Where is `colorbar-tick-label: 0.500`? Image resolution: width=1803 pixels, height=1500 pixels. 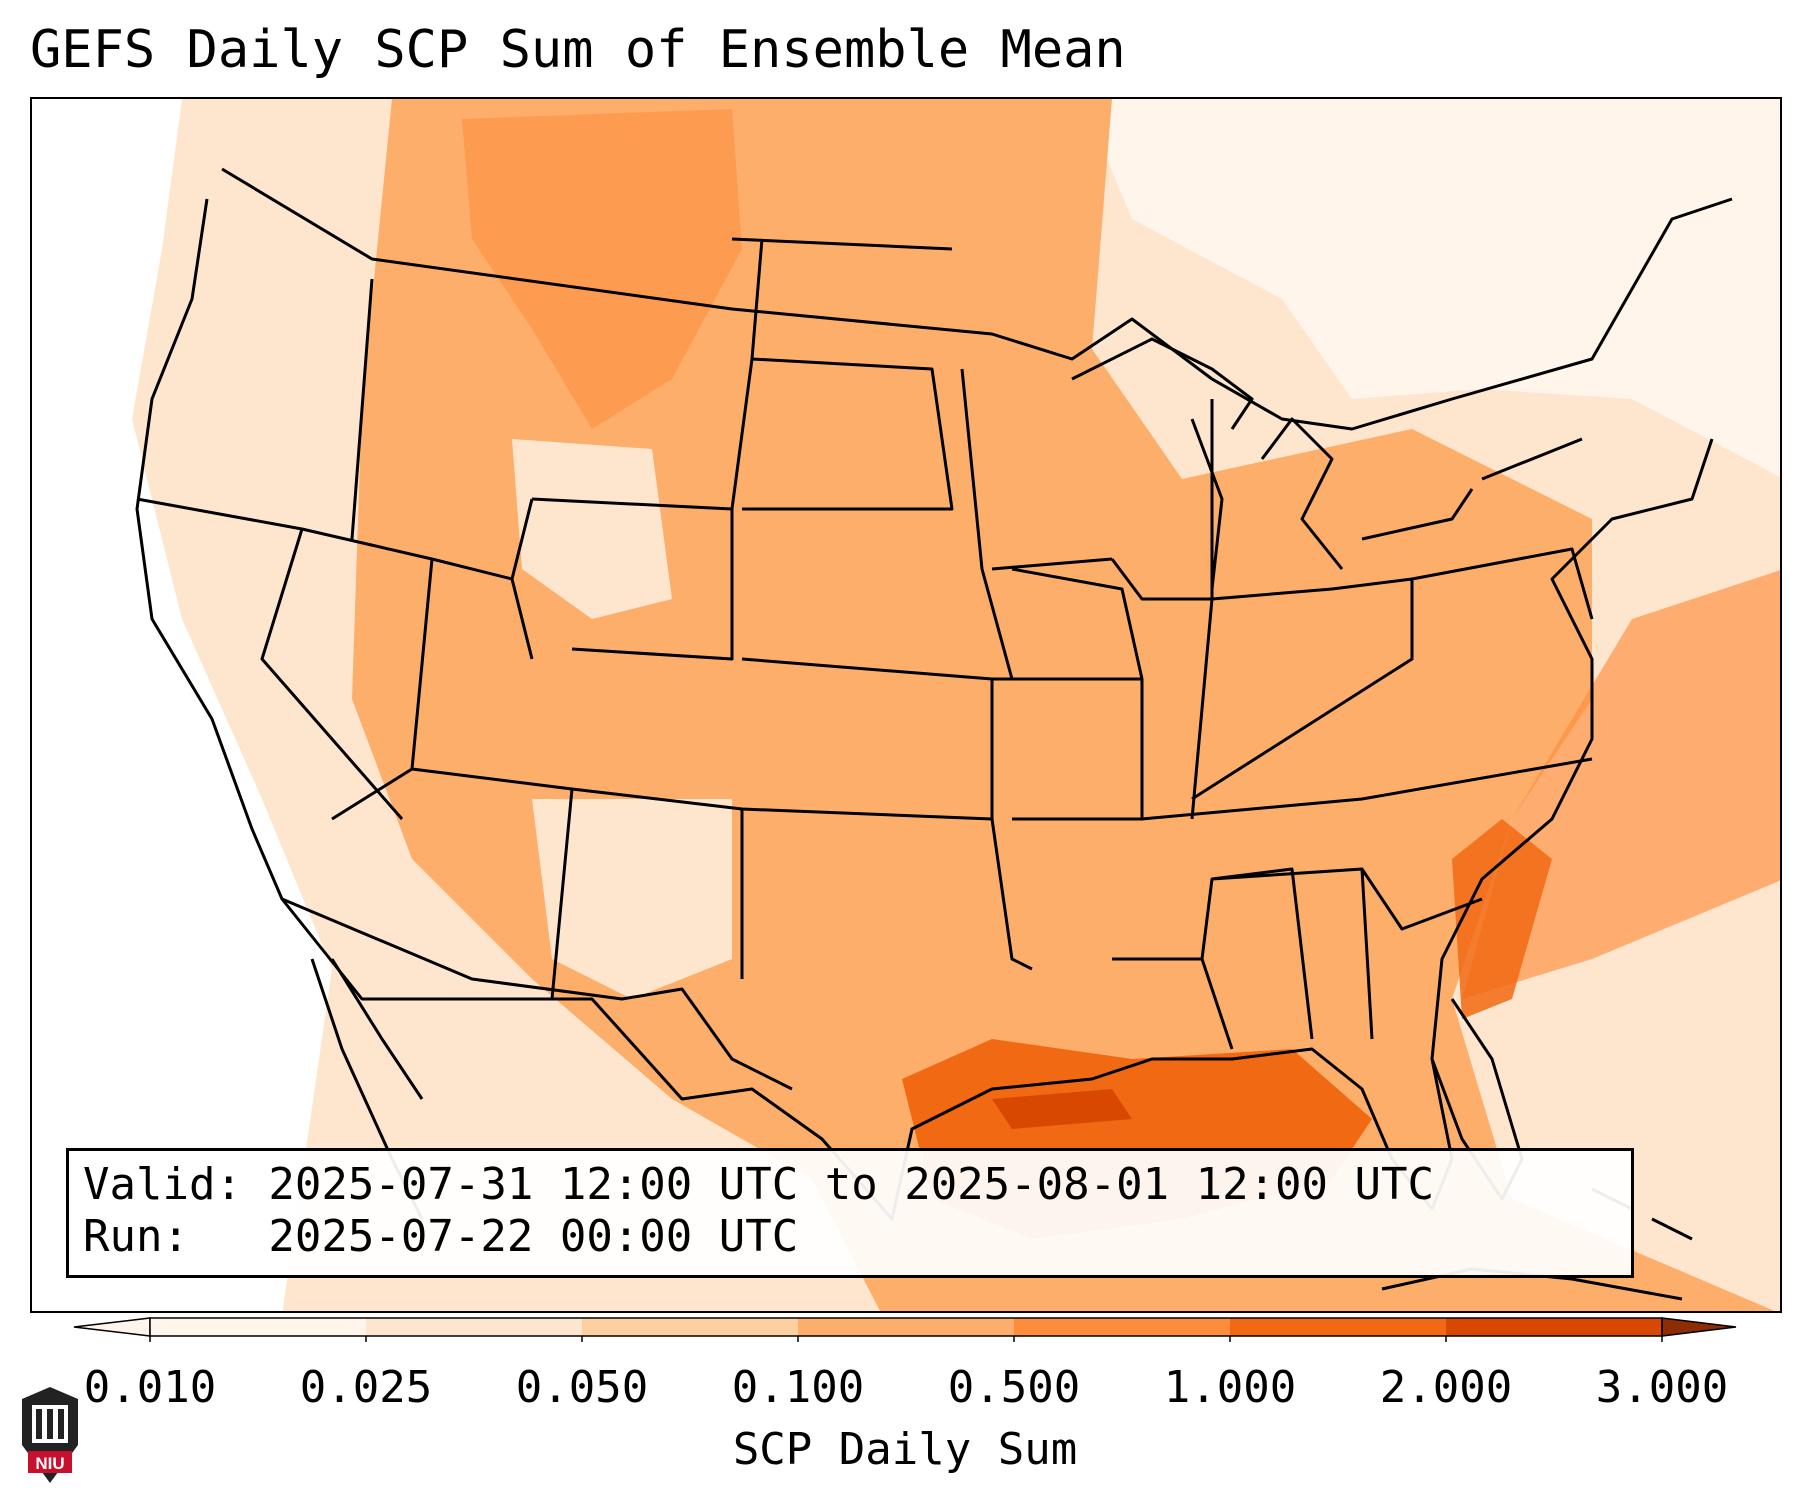
colorbar-tick-label: 0.500 is located at coordinates (1014, 1387).